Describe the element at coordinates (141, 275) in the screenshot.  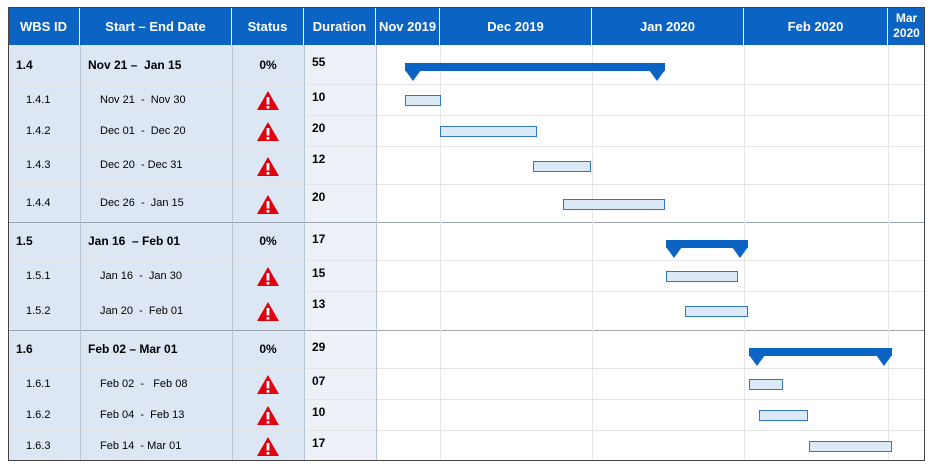
I see `date-range: Jan 16 - Jan 30` at that location.